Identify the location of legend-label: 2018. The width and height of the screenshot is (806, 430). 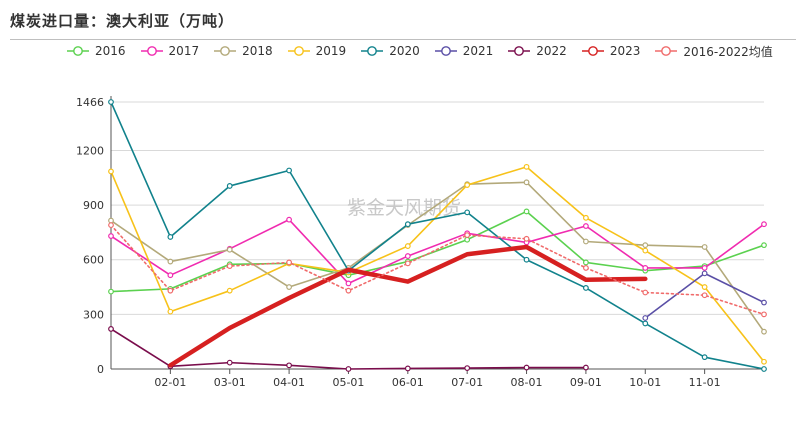
(257, 51).